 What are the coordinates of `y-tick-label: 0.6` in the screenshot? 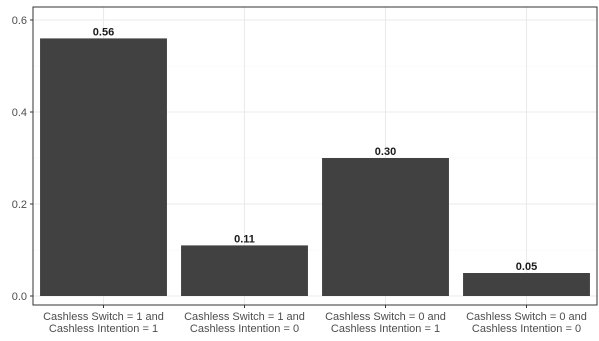 It's located at (19, 21).